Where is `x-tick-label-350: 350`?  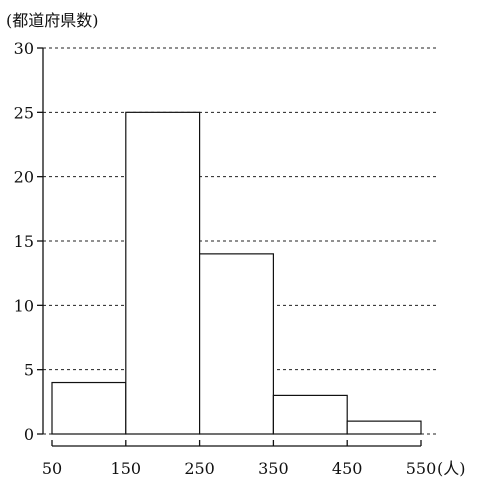
x-tick-label-350: 350 is located at coordinates (273, 468).